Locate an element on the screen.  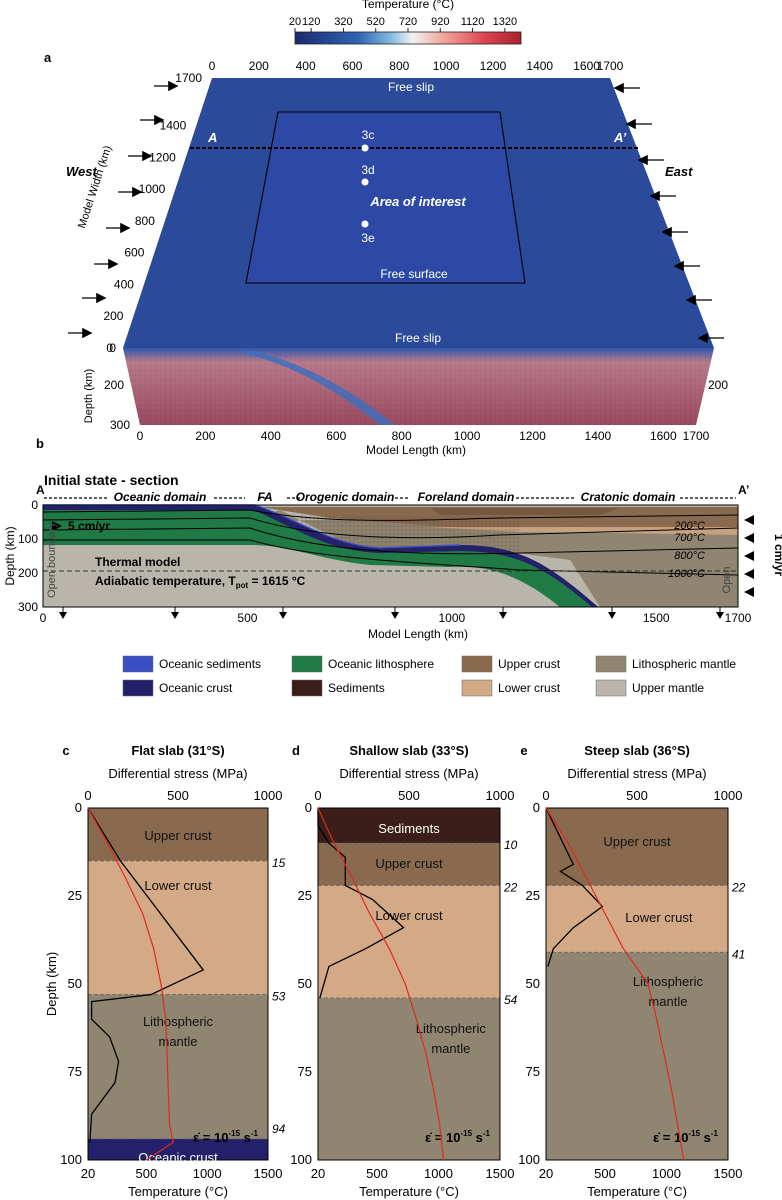
bottom-axis-tick: 400 is located at coordinates (271, 436).